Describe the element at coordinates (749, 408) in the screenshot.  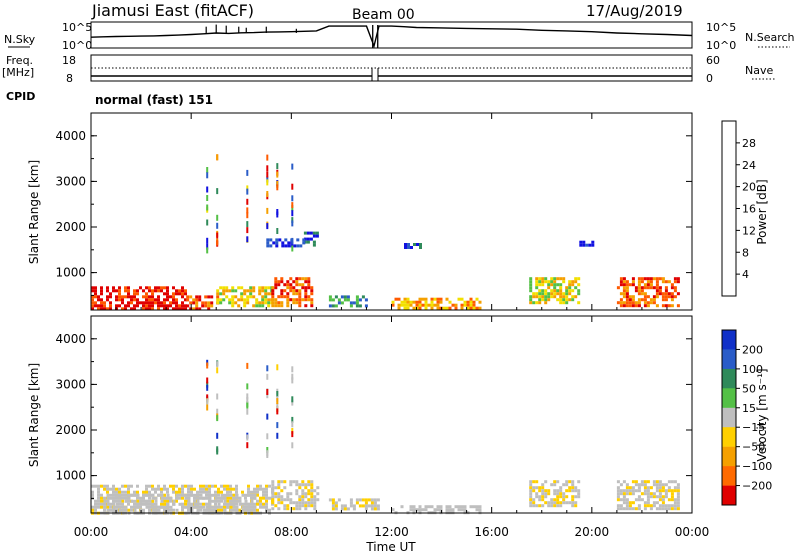
I see `colorbar-tick-label: 15` at that location.